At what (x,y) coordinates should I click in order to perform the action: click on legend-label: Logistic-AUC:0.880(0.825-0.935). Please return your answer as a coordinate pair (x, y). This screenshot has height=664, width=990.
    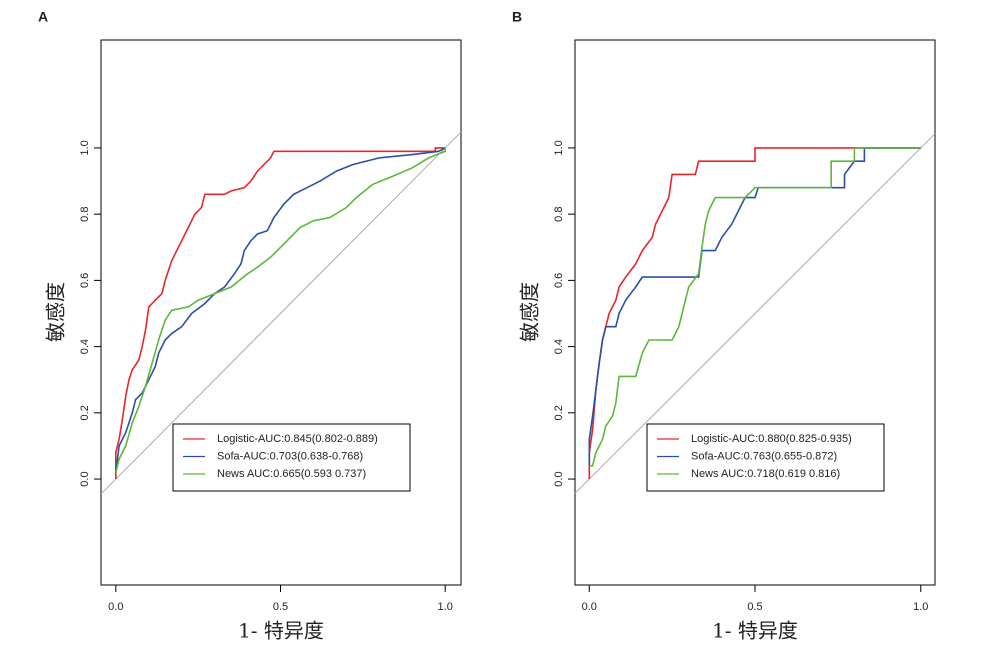
    Looking at the image, I should click on (771, 439).